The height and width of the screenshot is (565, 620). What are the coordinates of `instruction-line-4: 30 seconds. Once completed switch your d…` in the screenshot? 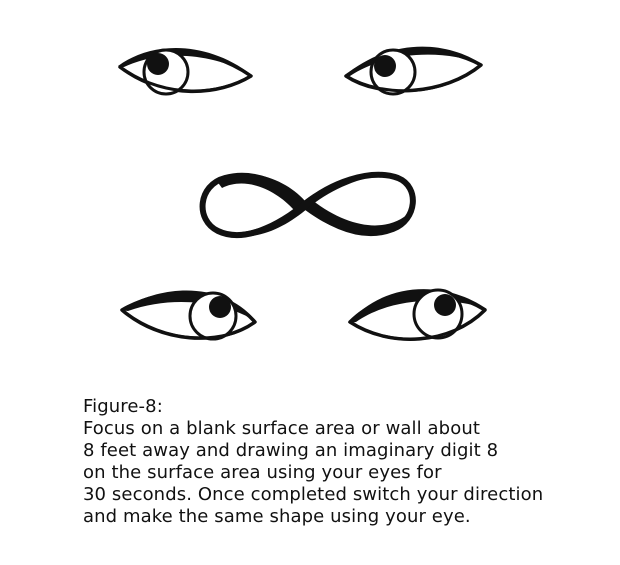 It's located at (313, 494).